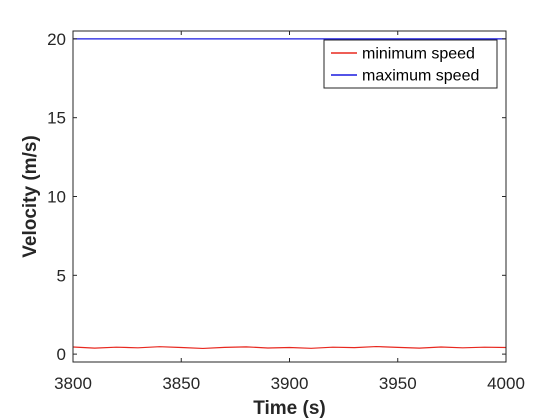 This screenshot has width=560, height=420. What do you see at coordinates (290, 383) in the screenshot?
I see `x-tick-label: 3900` at bounding box center [290, 383].